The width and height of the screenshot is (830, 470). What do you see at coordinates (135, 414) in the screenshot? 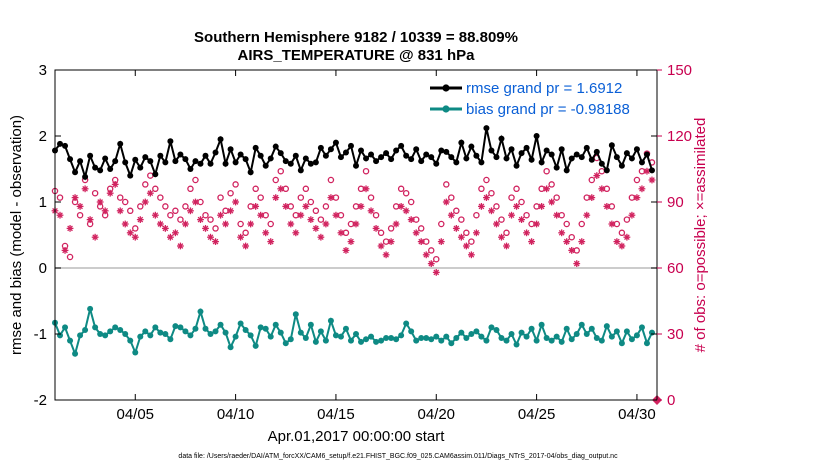
I see `x-tick-label: 04/05` at bounding box center [135, 414].